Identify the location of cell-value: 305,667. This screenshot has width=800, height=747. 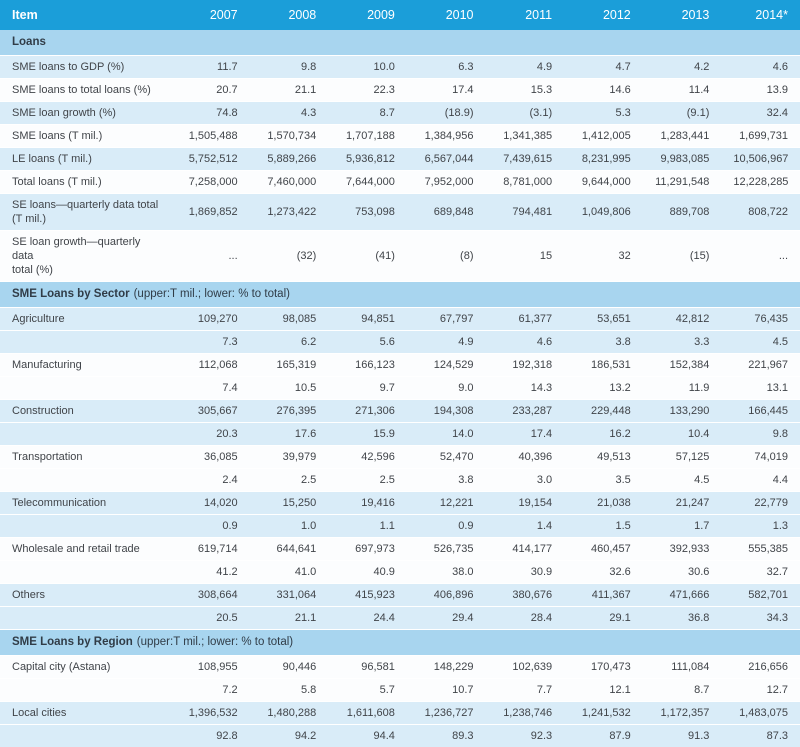
(210, 411).